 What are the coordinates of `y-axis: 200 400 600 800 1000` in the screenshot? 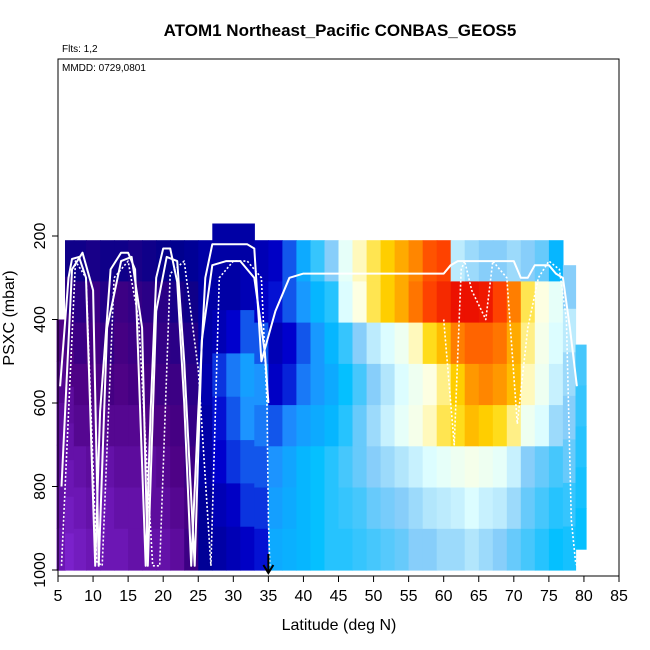 It's located at (45, 405).